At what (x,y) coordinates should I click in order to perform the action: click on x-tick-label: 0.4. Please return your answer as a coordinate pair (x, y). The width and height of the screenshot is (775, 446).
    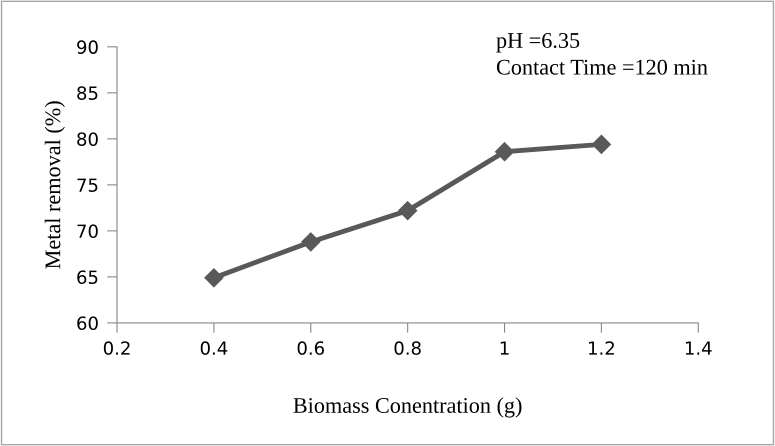
    Looking at the image, I should click on (214, 348).